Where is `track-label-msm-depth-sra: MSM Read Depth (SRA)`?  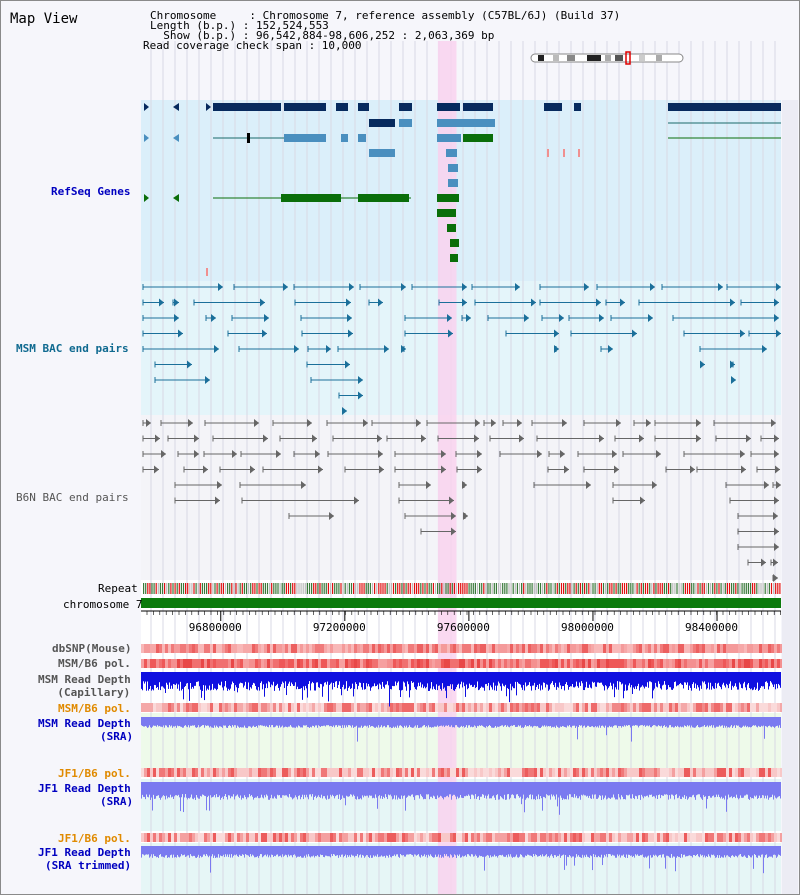
track-label-msm-depth-sra: MSM Read Depth (SRA) is located at coordinates (85, 730).